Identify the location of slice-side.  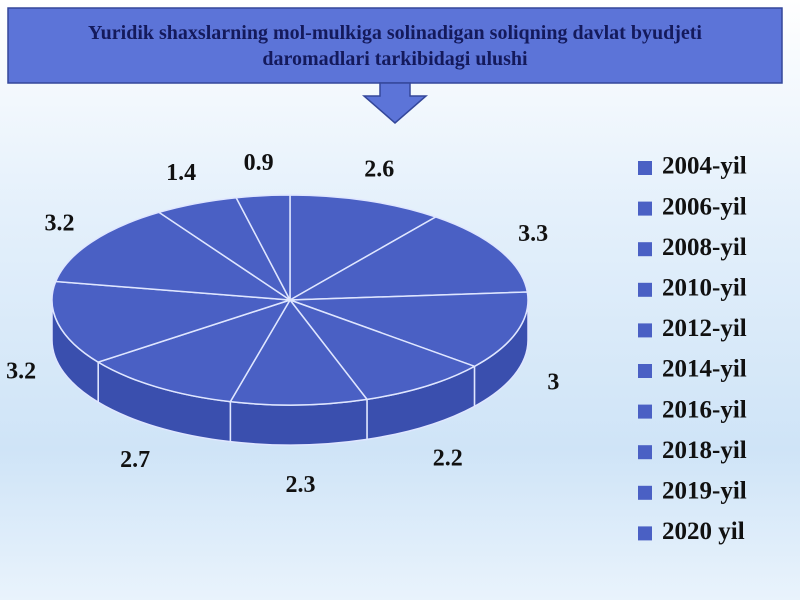
(298, 422).